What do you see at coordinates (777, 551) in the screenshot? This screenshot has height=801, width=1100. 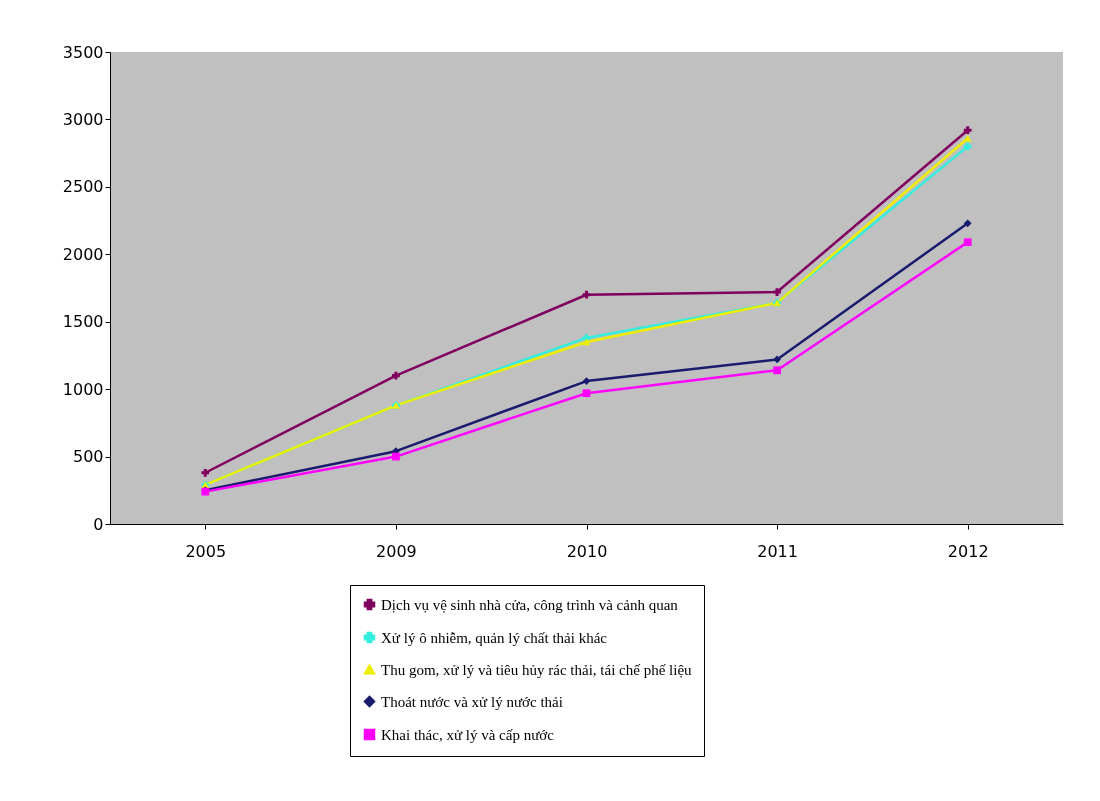 I see `x-tick-label: 2011` at bounding box center [777, 551].